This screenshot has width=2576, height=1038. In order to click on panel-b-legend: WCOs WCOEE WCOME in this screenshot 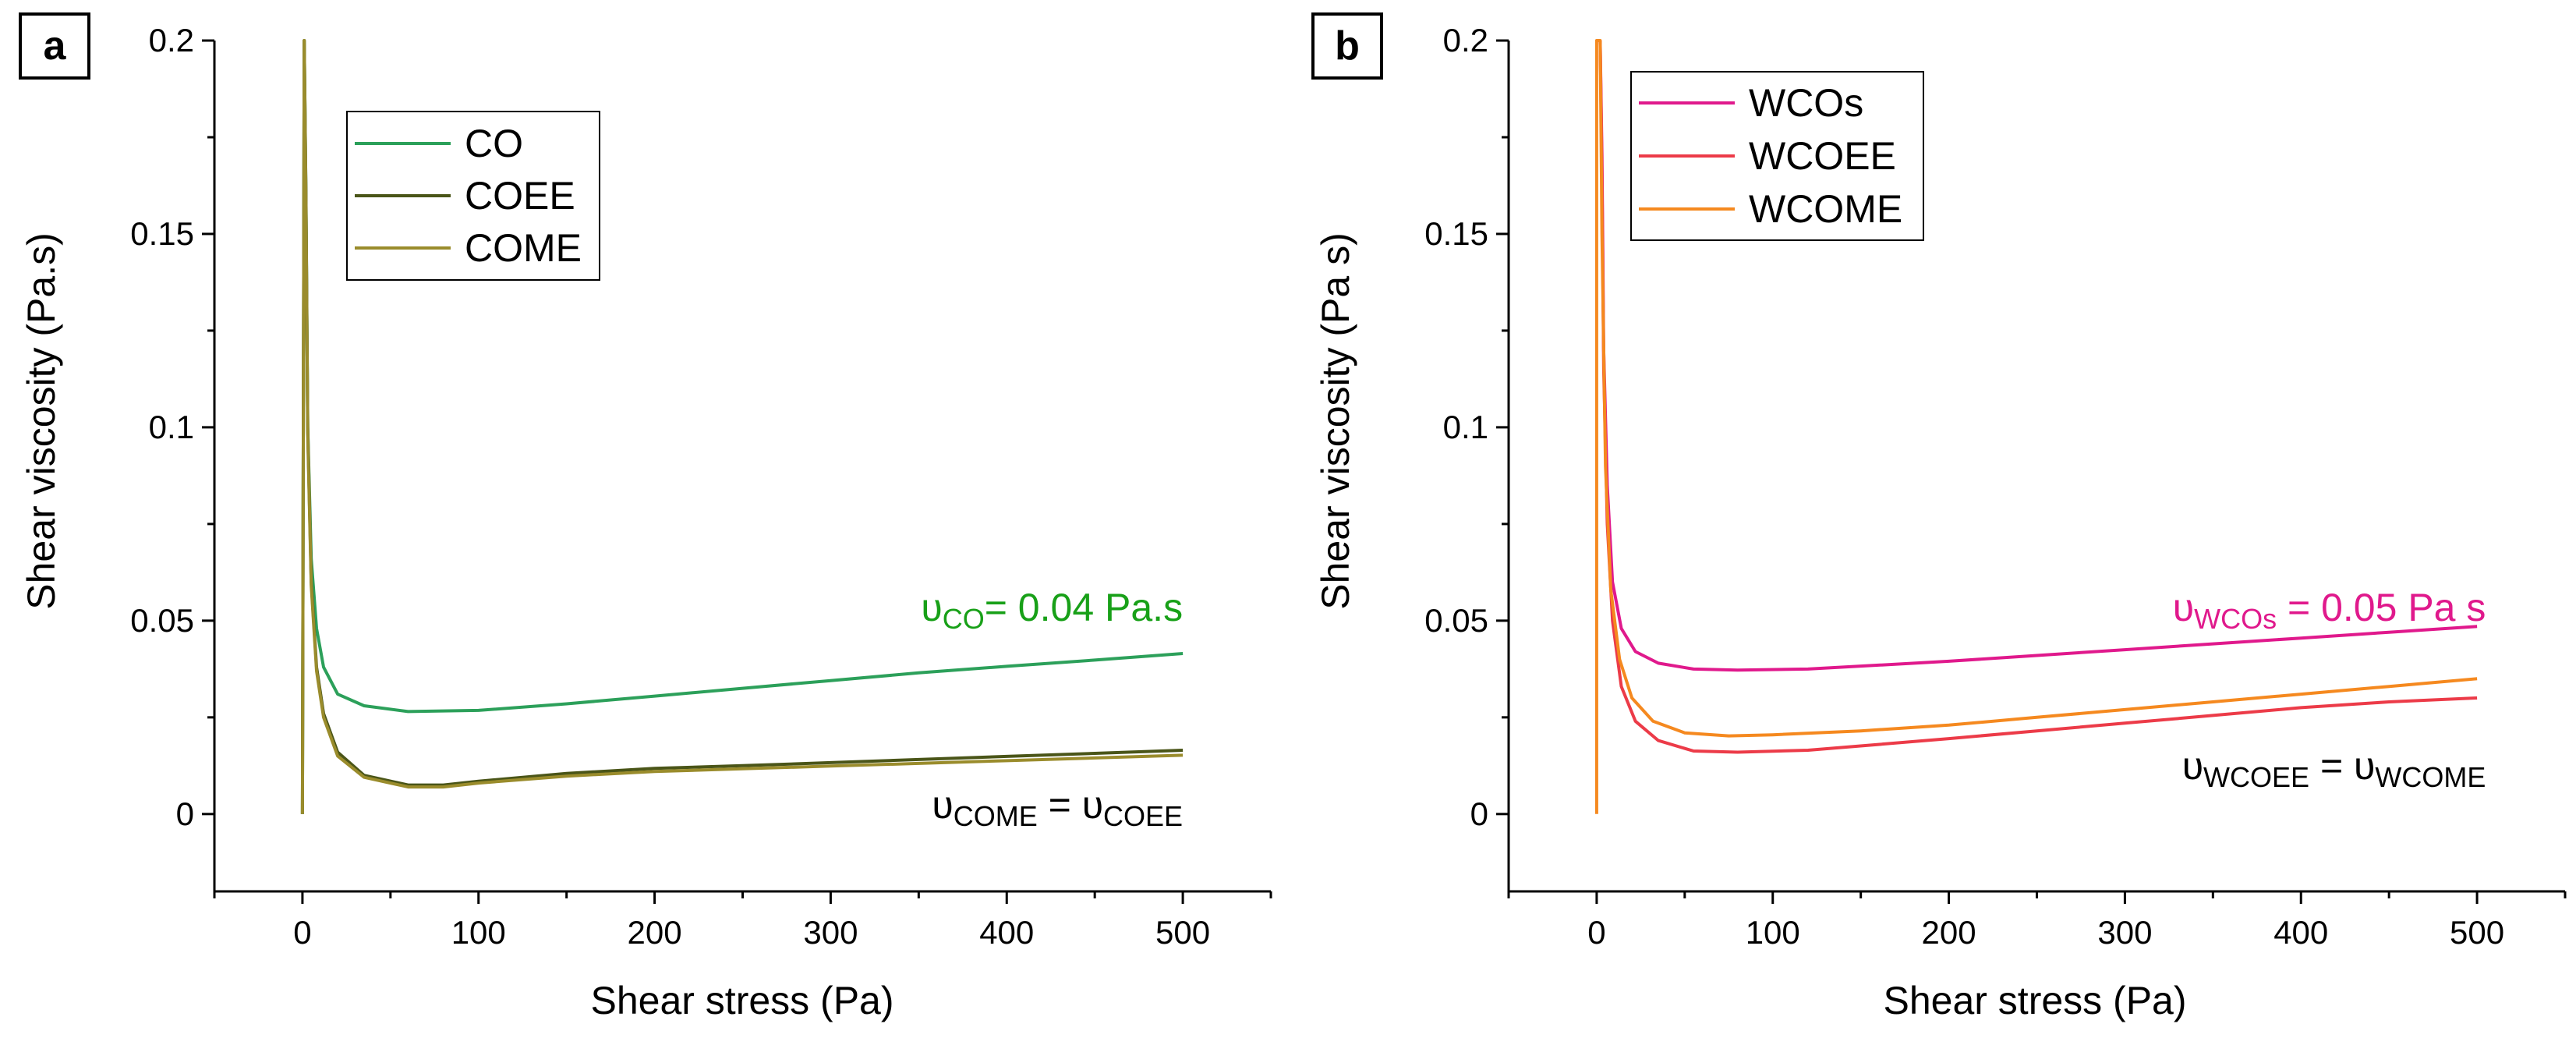, I will do `click(1777, 156)`.